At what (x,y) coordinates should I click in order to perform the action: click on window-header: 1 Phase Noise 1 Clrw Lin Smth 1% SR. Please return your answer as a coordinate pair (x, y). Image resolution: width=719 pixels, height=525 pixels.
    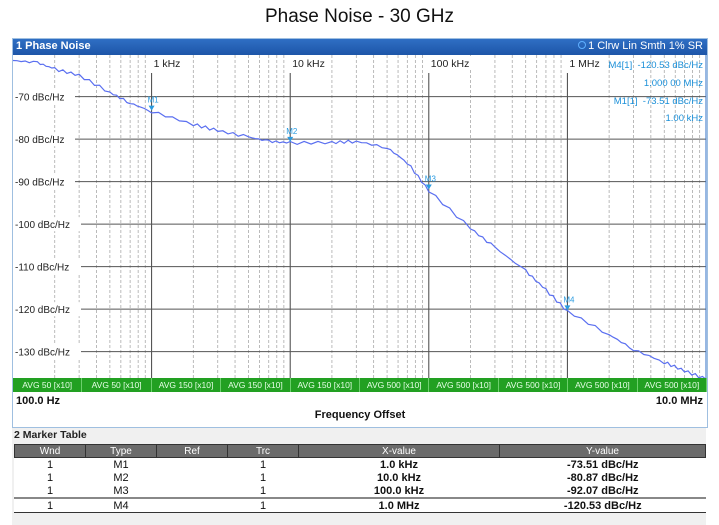
    Looking at the image, I should click on (360, 47).